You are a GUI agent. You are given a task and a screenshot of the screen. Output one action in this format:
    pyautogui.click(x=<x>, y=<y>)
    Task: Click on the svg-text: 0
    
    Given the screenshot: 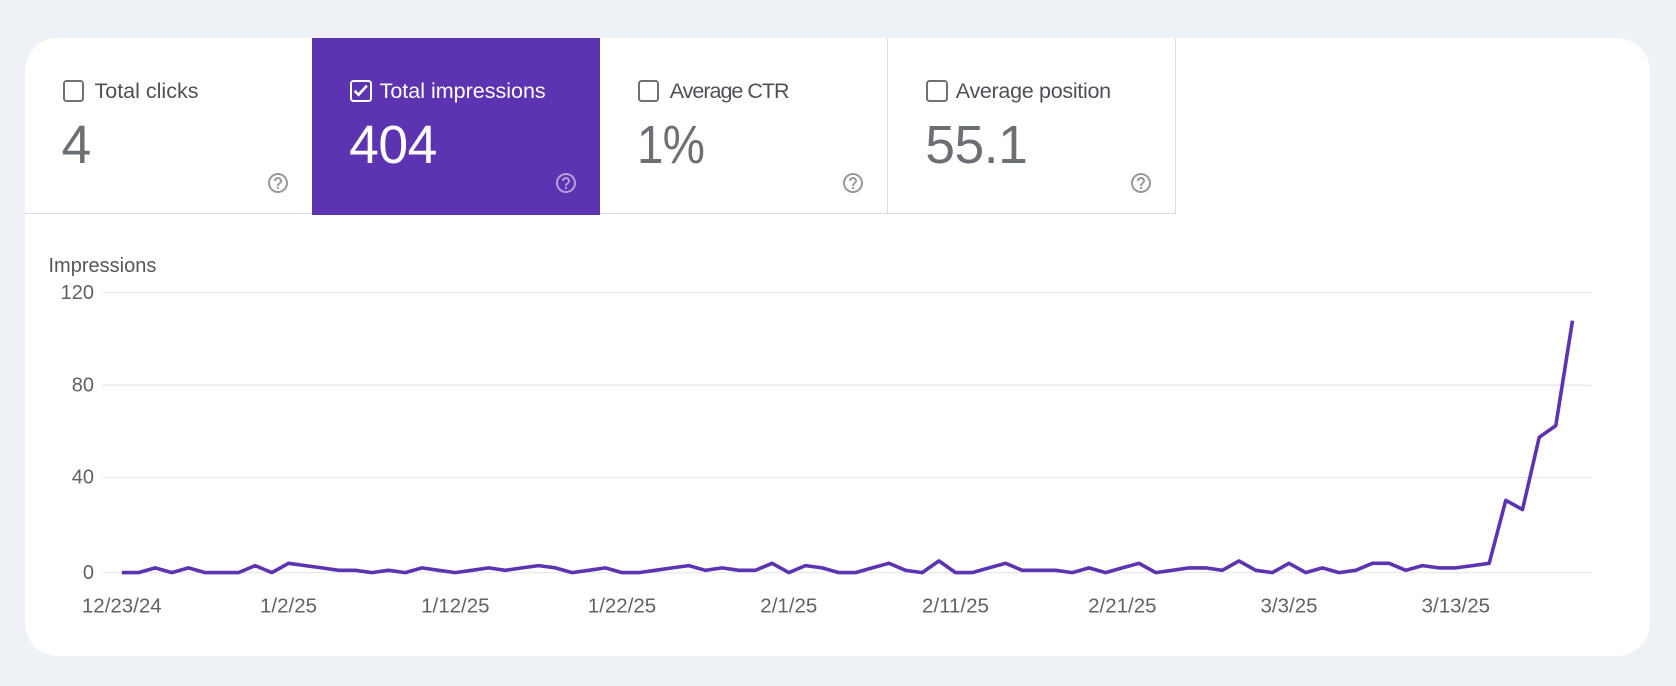 What is the action you would take?
    pyautogui.click(x=88, y=573)
    